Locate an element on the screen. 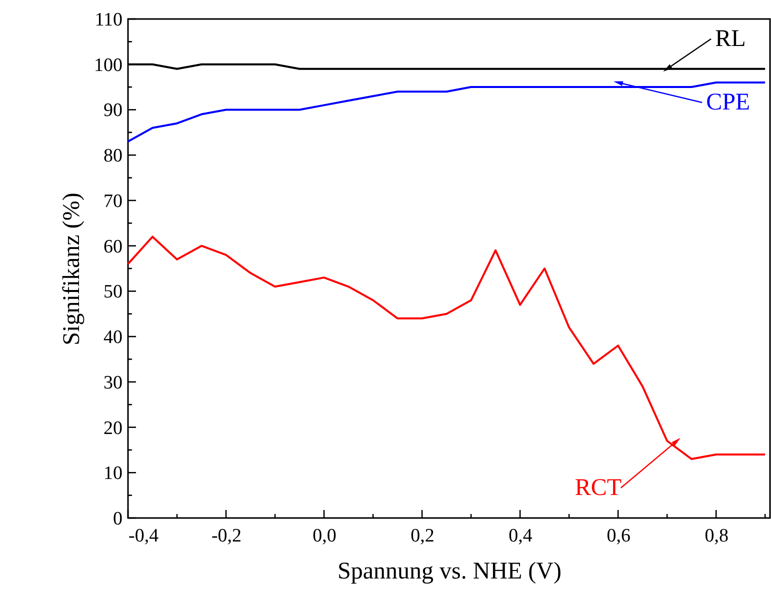 This screenshot has height=608, width=771. y-tick-label: 70 is located at coordinates (113, 201).